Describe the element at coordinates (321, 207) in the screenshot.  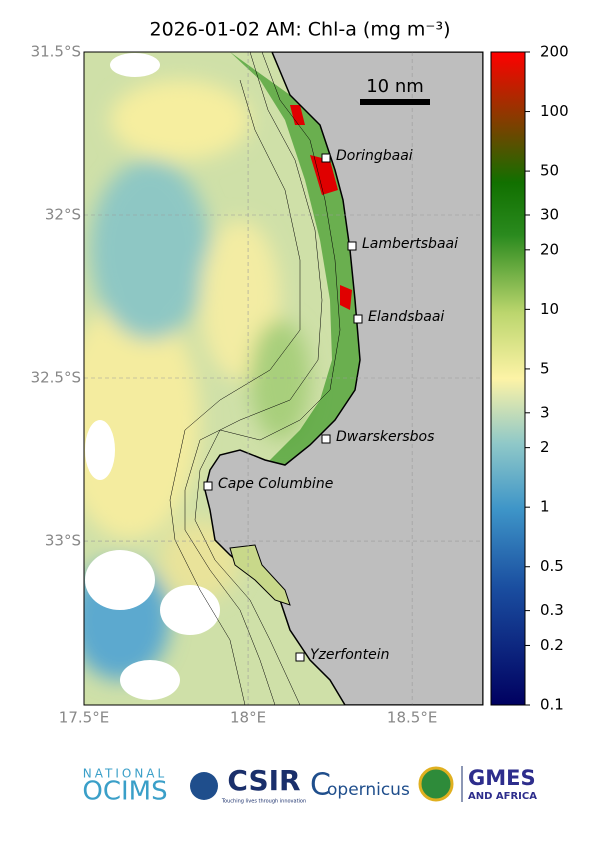
I see `high-chl` at that location.